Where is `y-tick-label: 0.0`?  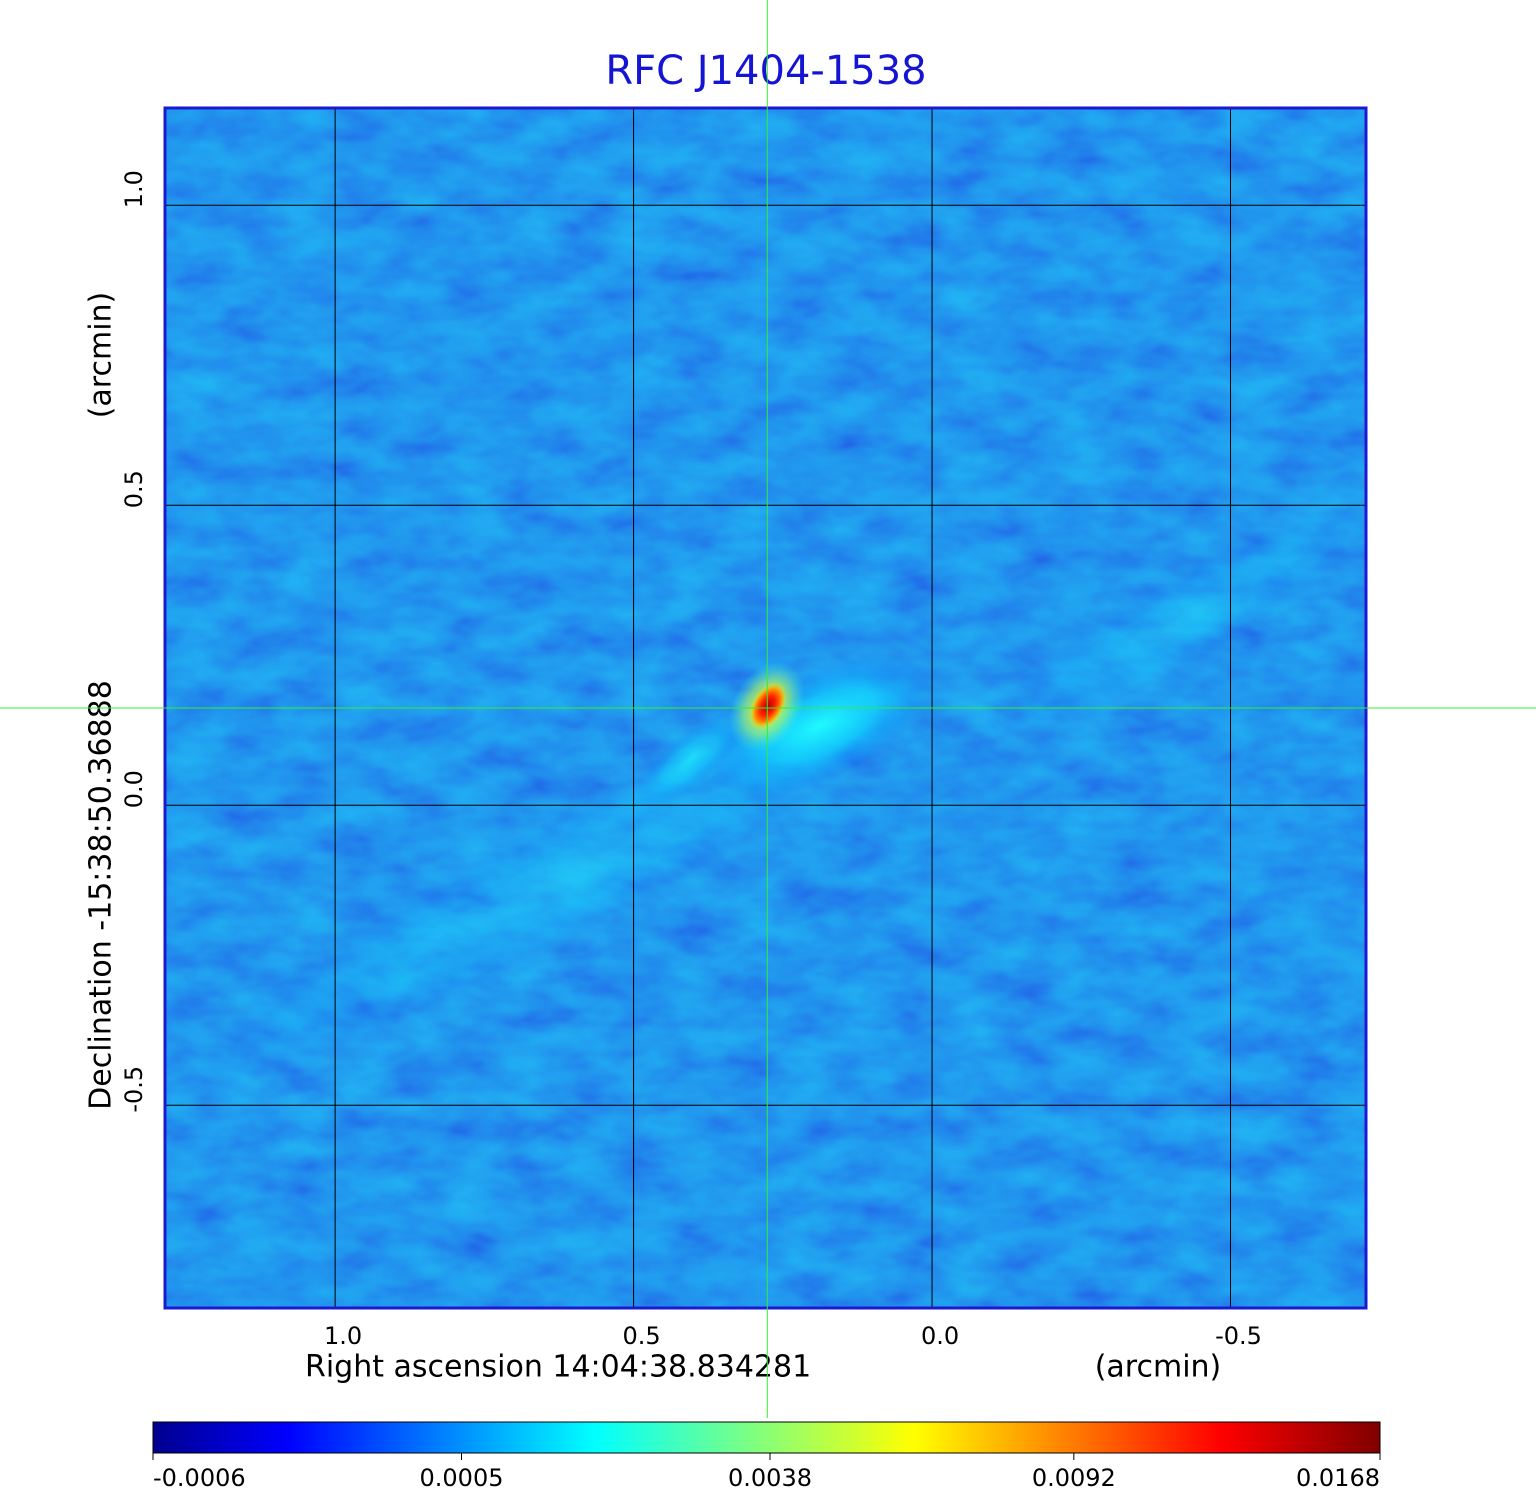
y-tick-label: 0.0 is located at coordinates (134, 789).